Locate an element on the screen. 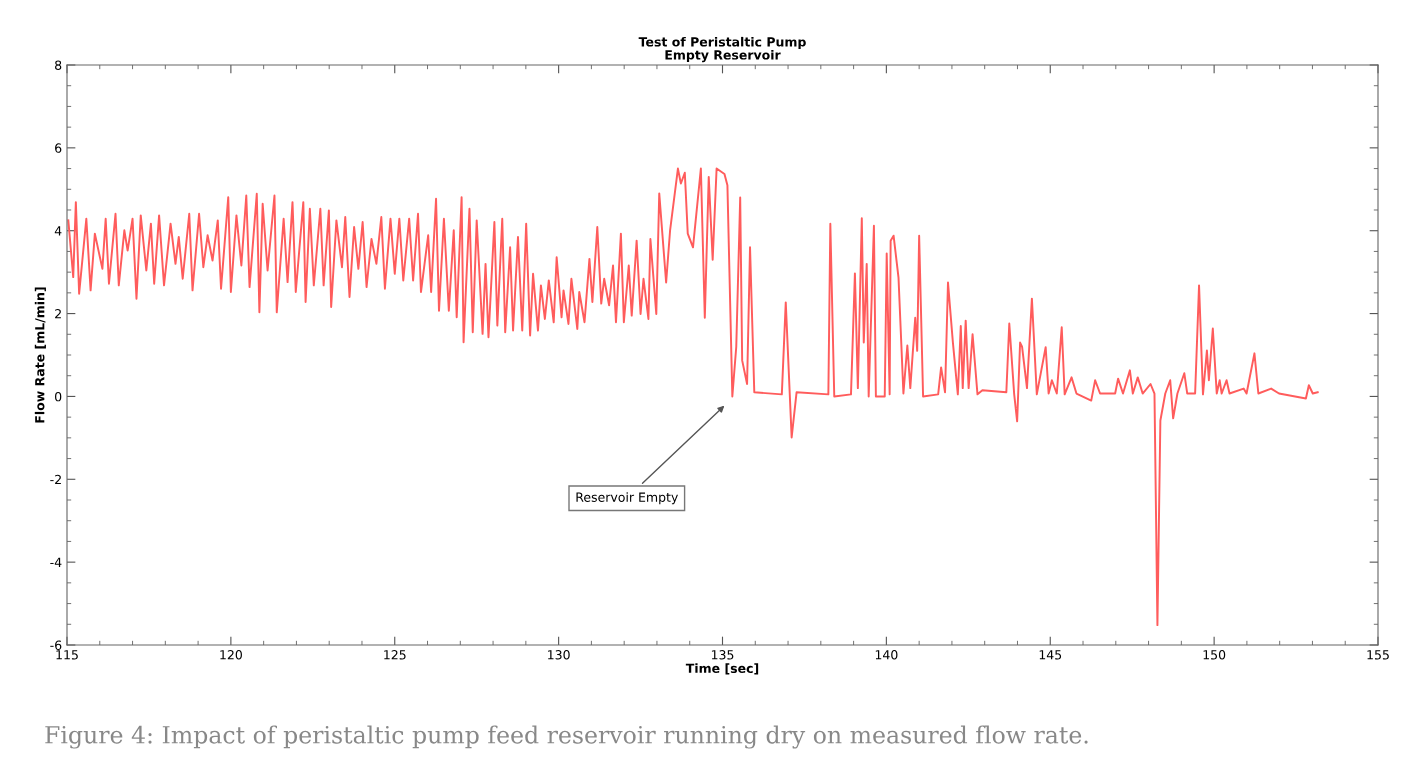  x-tick-label: 140 is located at coordinates (886, 655).